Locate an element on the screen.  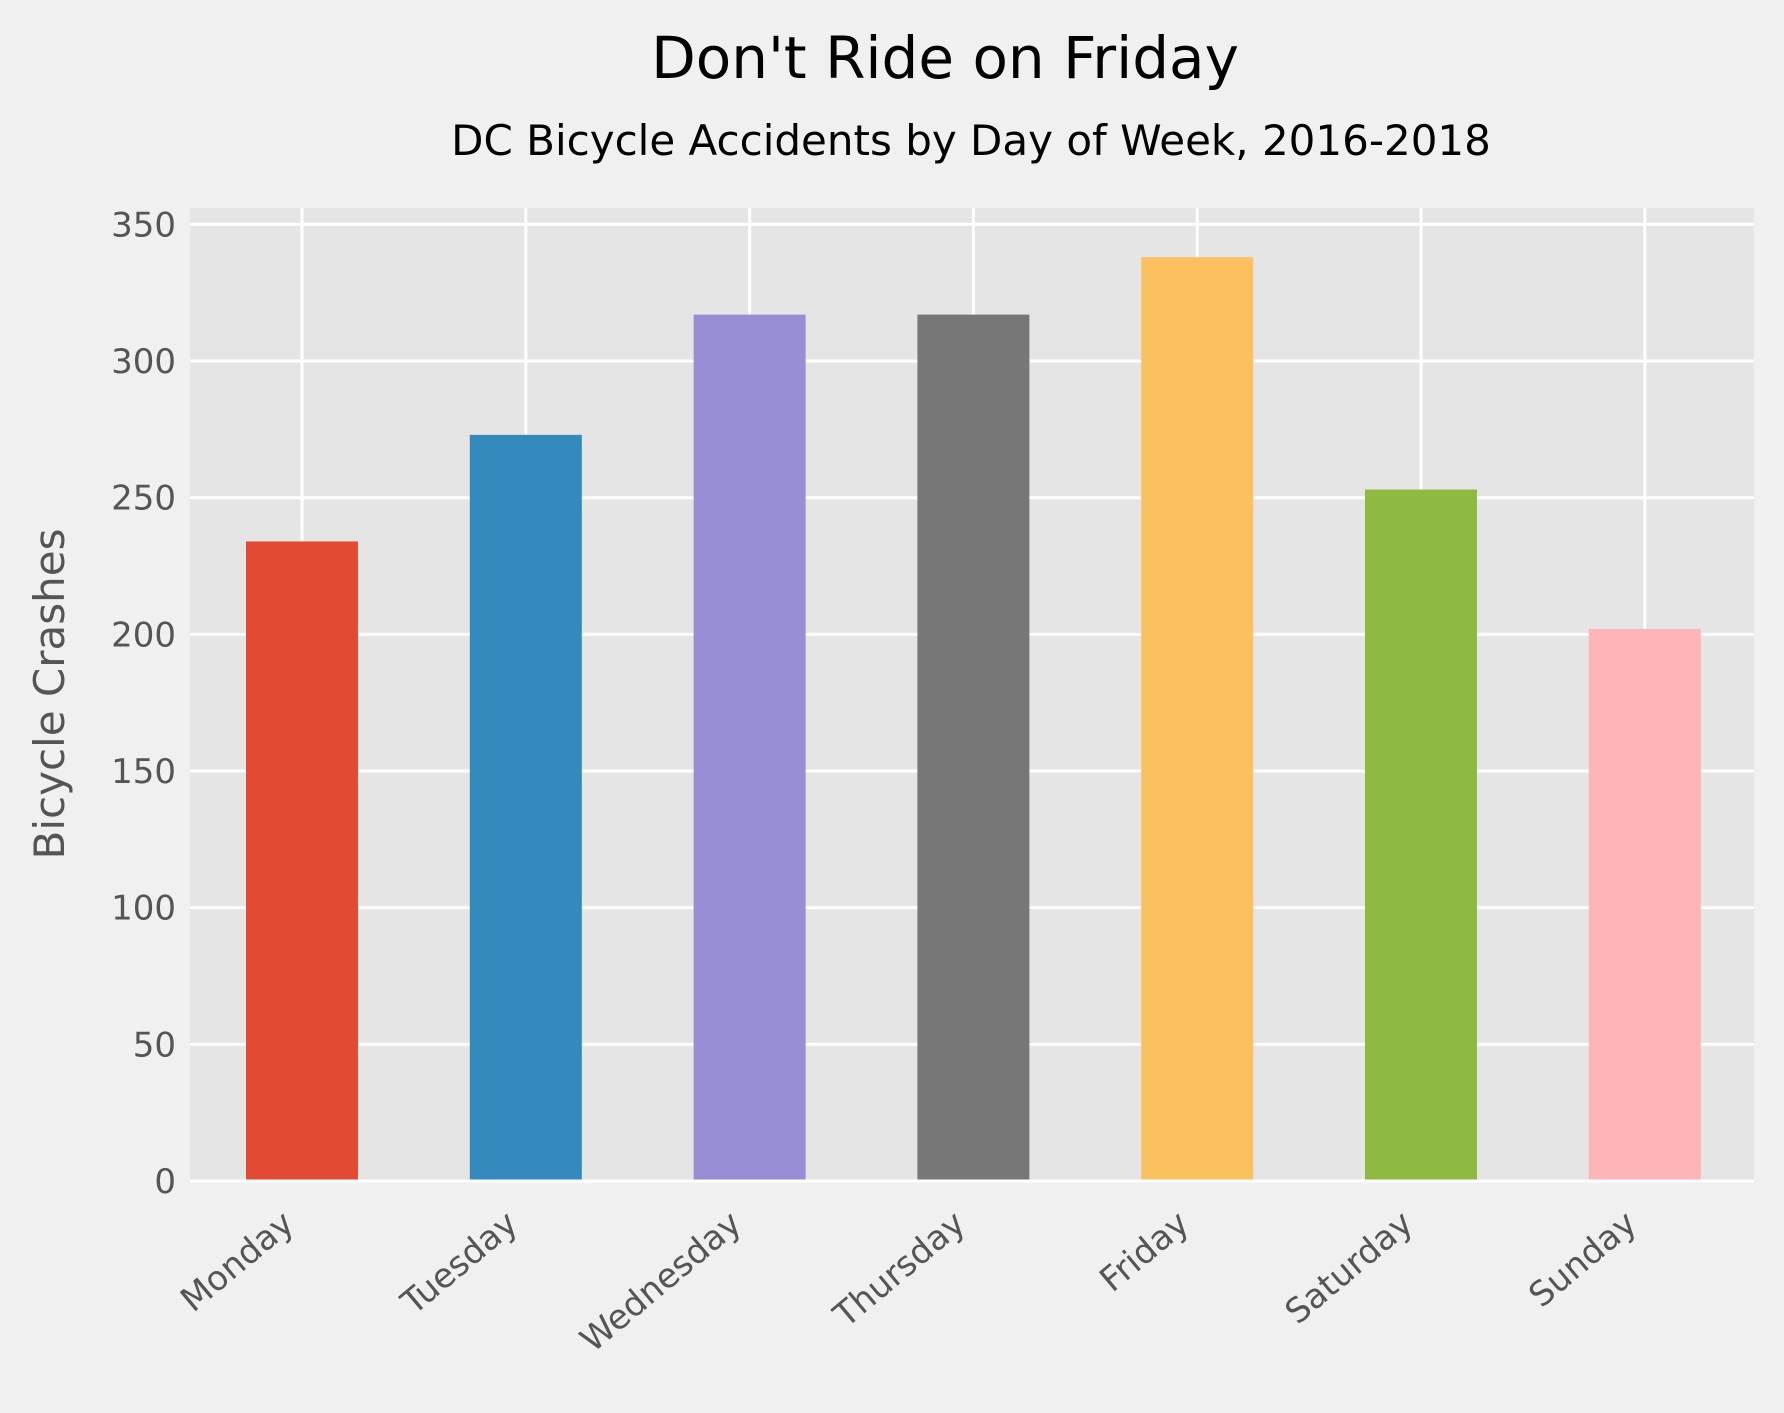
bar-saturday is located at coordinates (1421, 835).